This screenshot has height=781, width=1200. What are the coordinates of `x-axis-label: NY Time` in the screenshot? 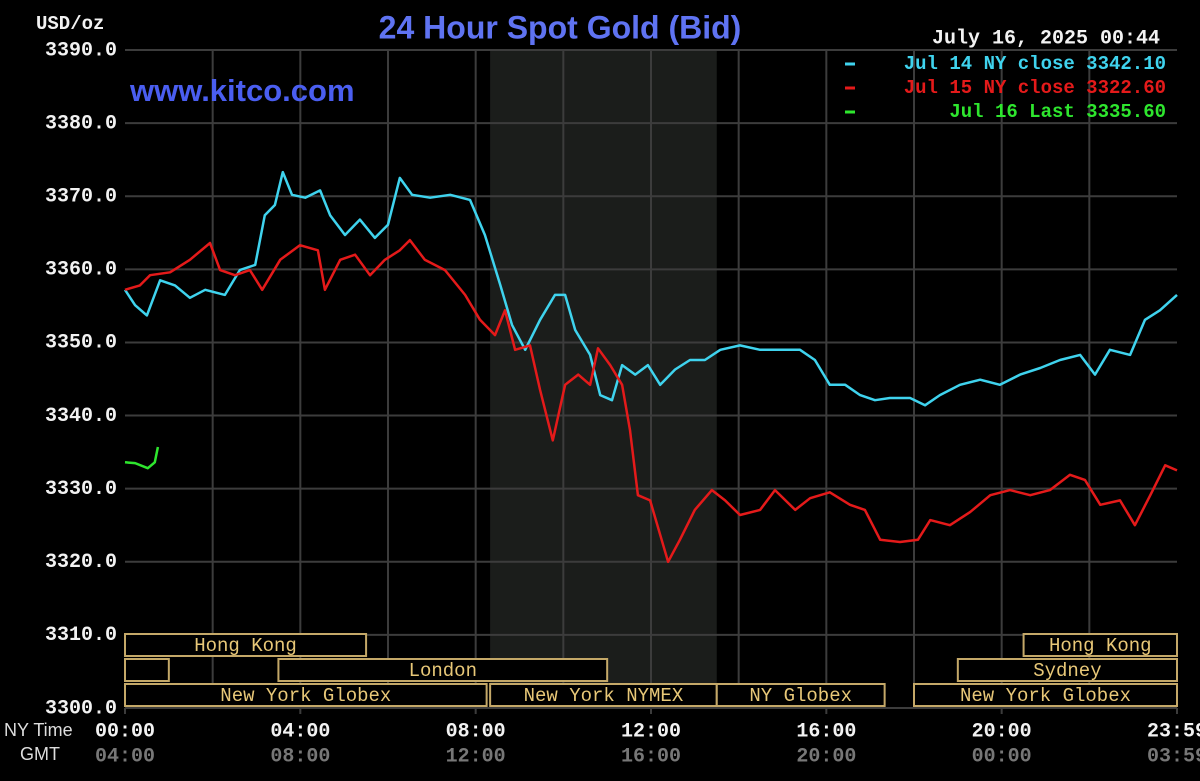 It's located at (38, 730).